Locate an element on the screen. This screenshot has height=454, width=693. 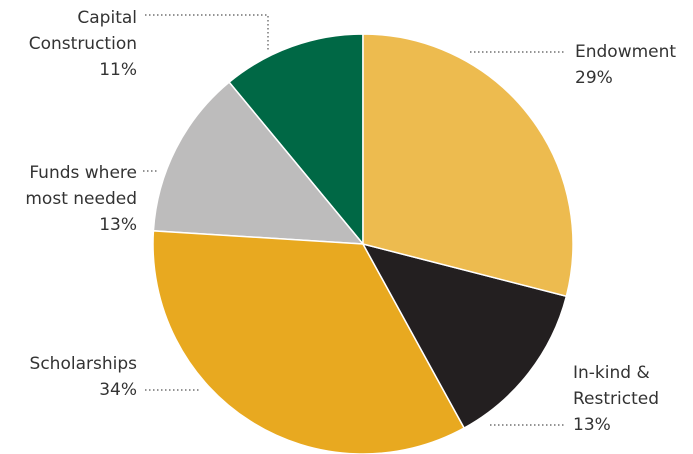
slice-label: Restricted is located at coordinates (616, 399).